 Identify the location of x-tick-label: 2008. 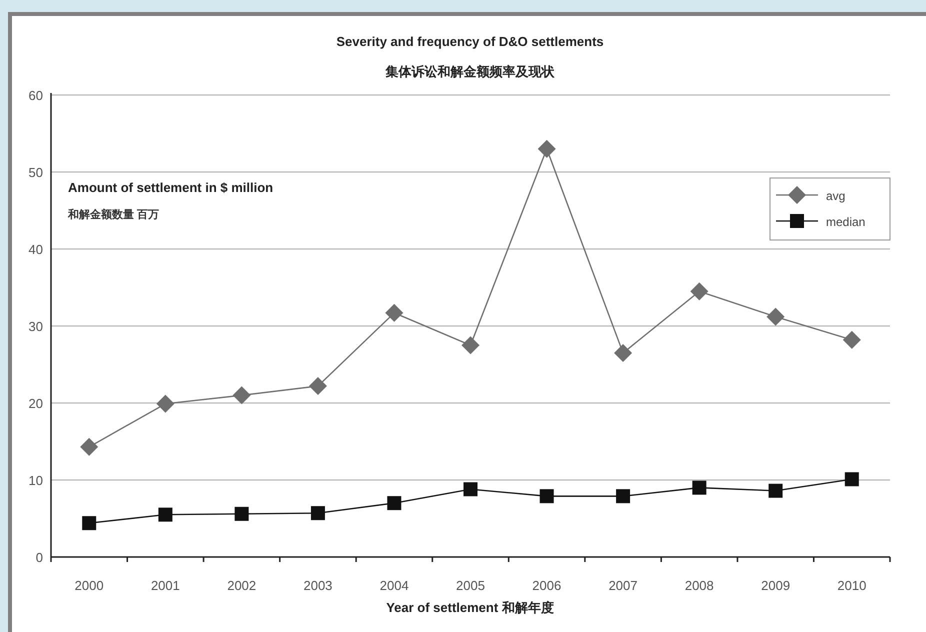
(699, 585).